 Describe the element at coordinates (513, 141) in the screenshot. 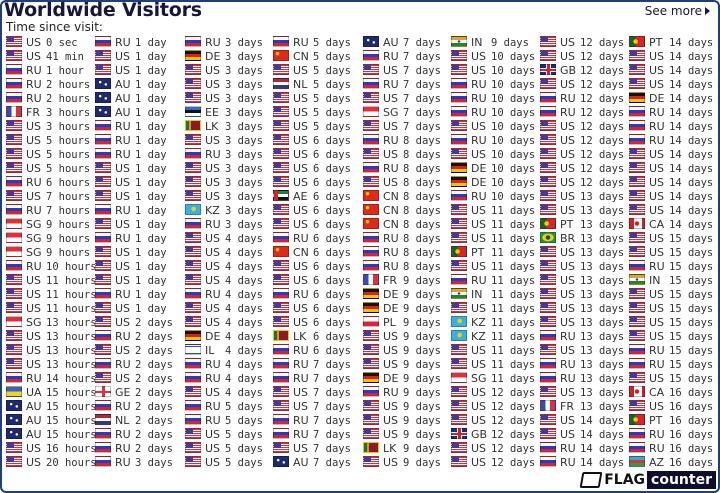

I see `time-since-visit: 10 days` at that location.